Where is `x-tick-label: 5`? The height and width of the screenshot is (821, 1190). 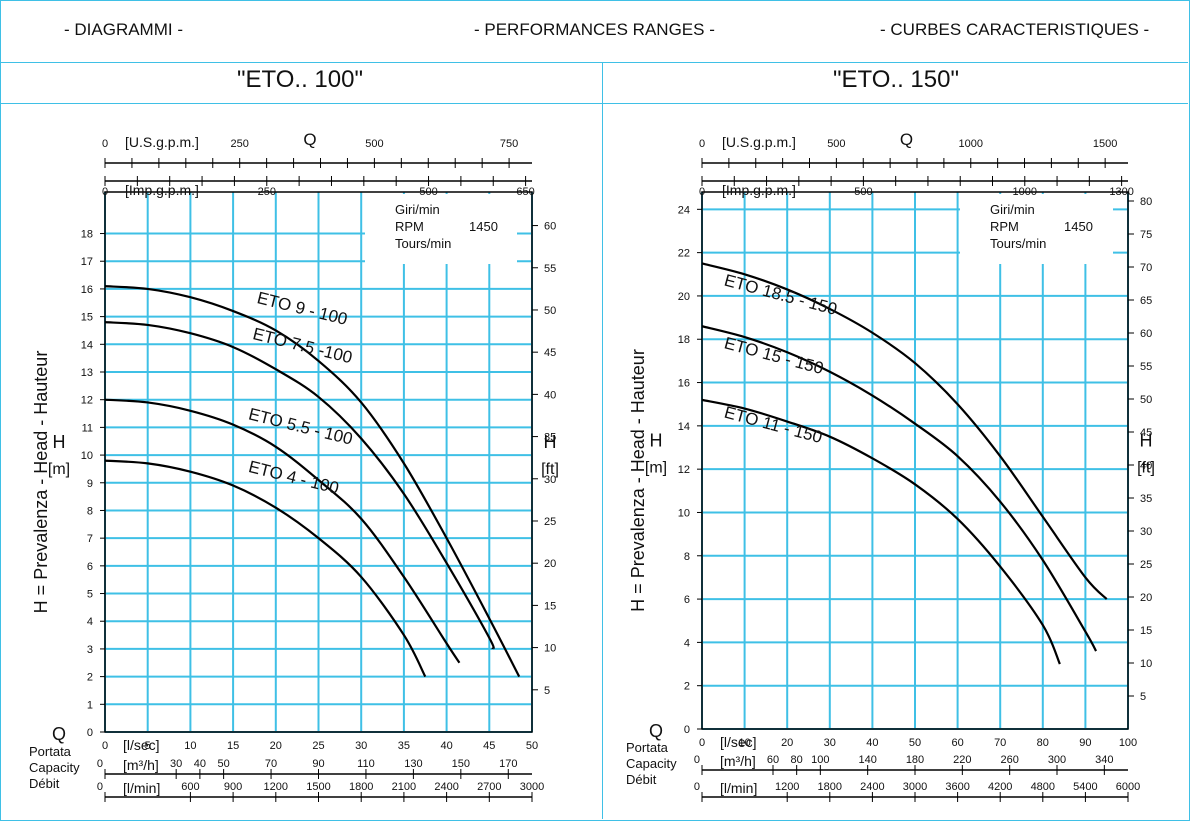 x-tick-label: 5 is located at coordinates (148, 746).